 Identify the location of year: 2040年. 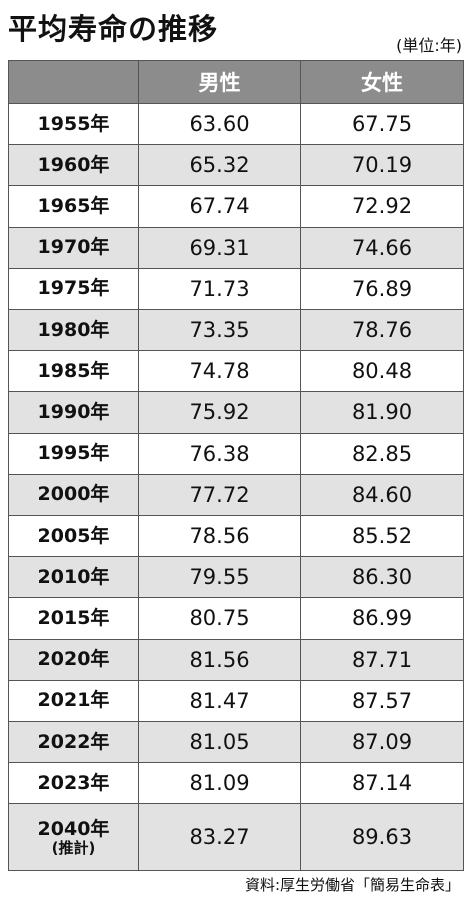
(73, 828).